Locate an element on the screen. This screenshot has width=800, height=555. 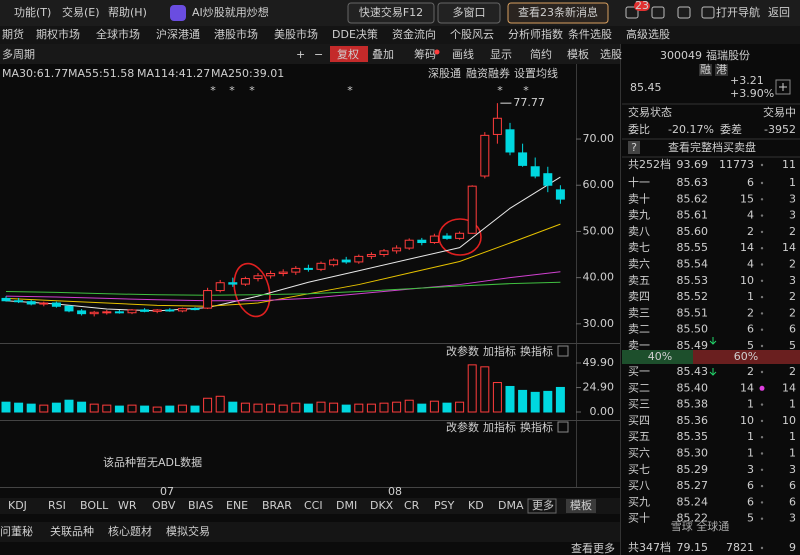
indicator-tab: BIAS is located at coordinates (200, 505).